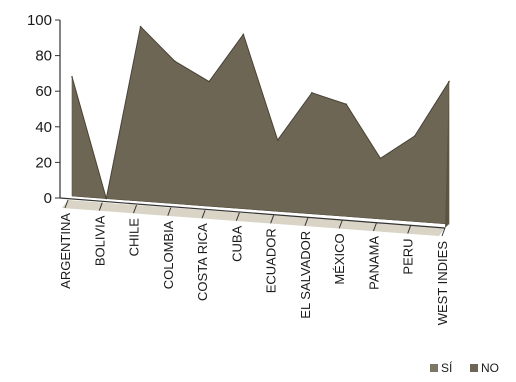 The width and height of the screenshot is (516, 382). What do you see at coordinates (236, 243) in the screenshot?
I see `x-tick-label: CUBA` at bounding box center [236, 243].